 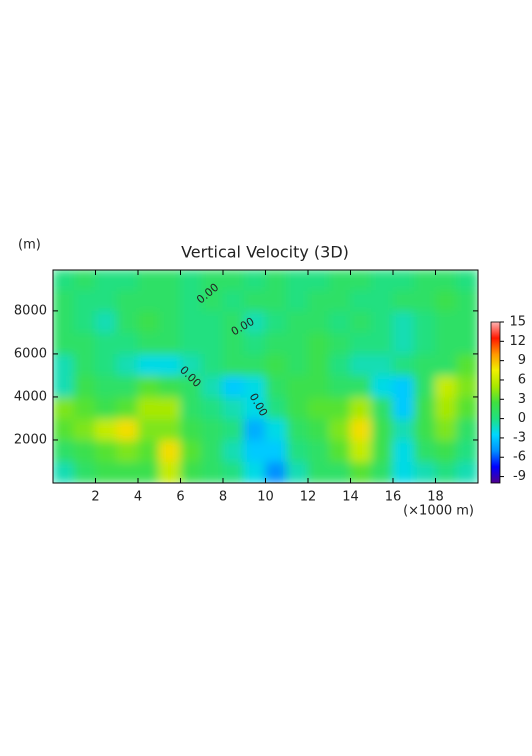 I want to click on colorbar-tick-label: 6, so click(x=522, y=379).